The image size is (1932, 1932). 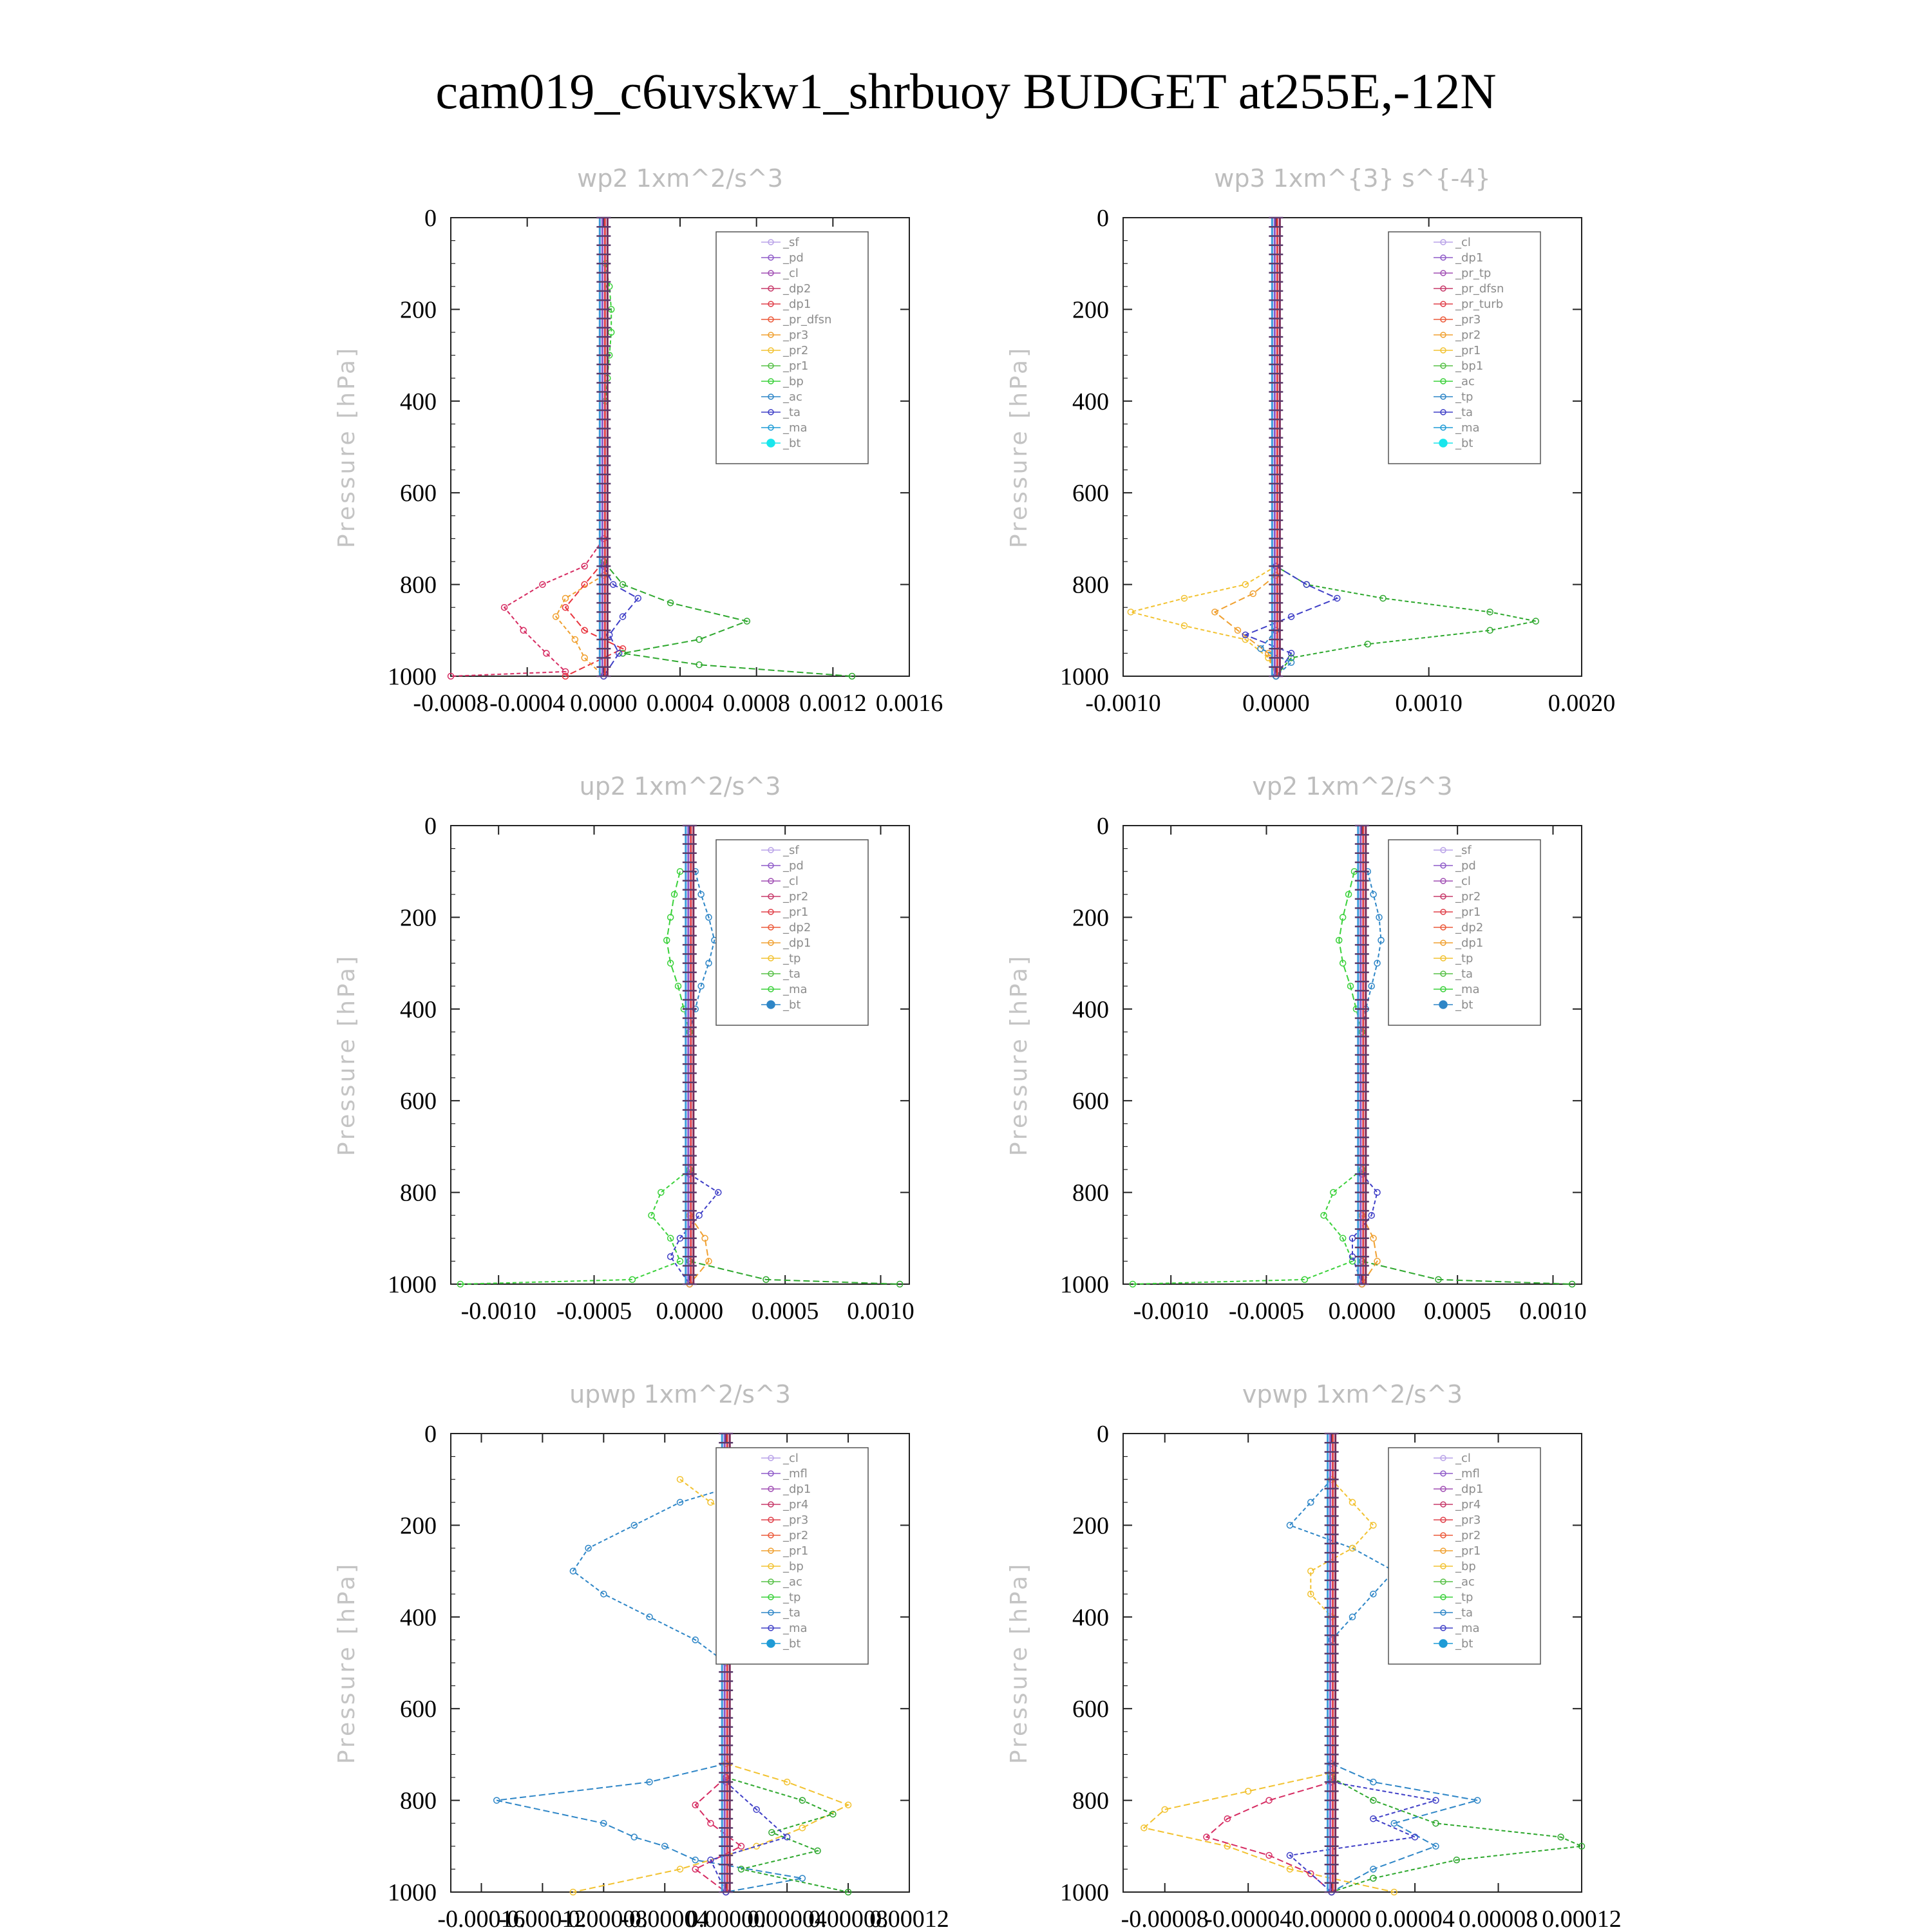 What do you see at coordinates (1467, 1628) in the screenshot?
I see `legend-entry: _ma` at bounding box center [1467, 1628].